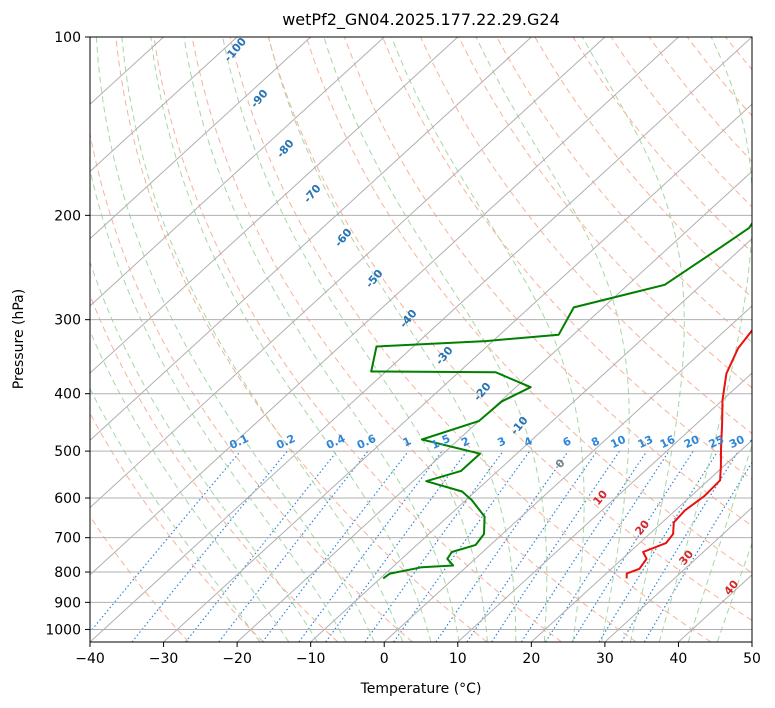 This screenshot has width=775, height=708. I want to click on mixing-ratio-label: 30, so click(737, 442).